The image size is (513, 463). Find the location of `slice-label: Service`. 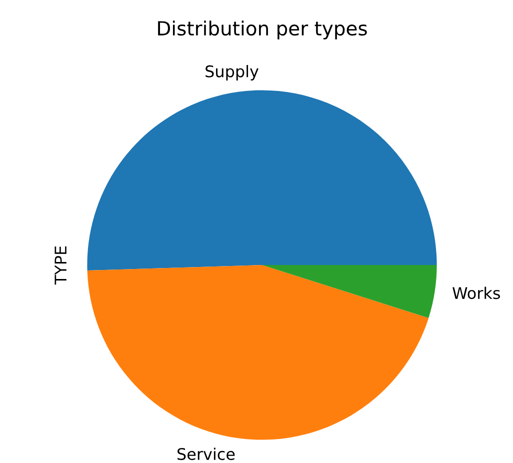

slice-label: Service is located at coordinates (206, 454).